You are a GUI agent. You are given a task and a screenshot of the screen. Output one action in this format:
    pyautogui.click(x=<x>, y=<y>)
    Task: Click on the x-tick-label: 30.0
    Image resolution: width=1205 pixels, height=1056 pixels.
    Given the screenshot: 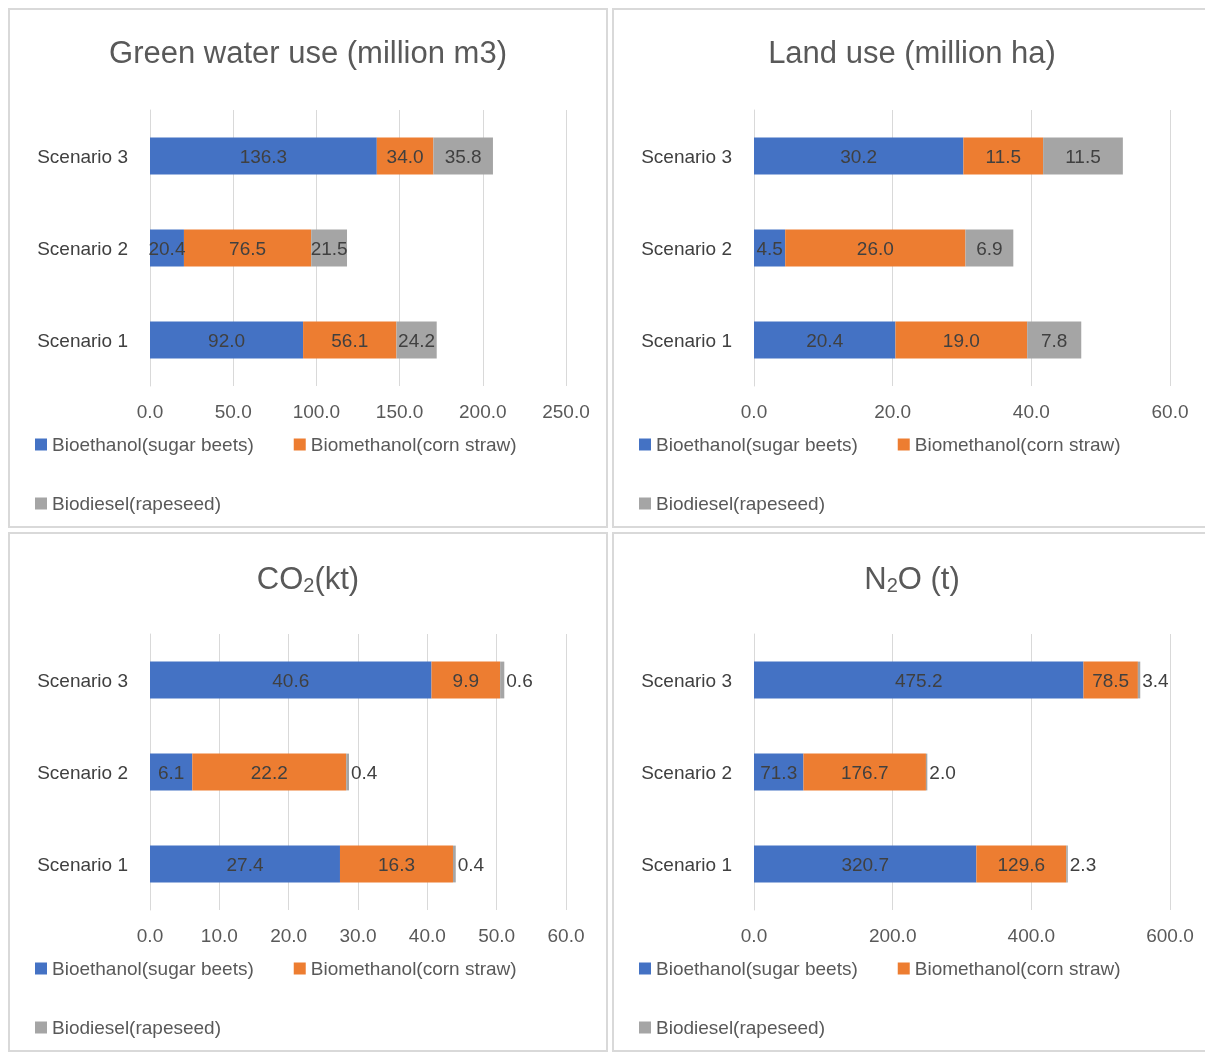 What is the action you would take?
    pyautogui.click(x=358, y=935)
    